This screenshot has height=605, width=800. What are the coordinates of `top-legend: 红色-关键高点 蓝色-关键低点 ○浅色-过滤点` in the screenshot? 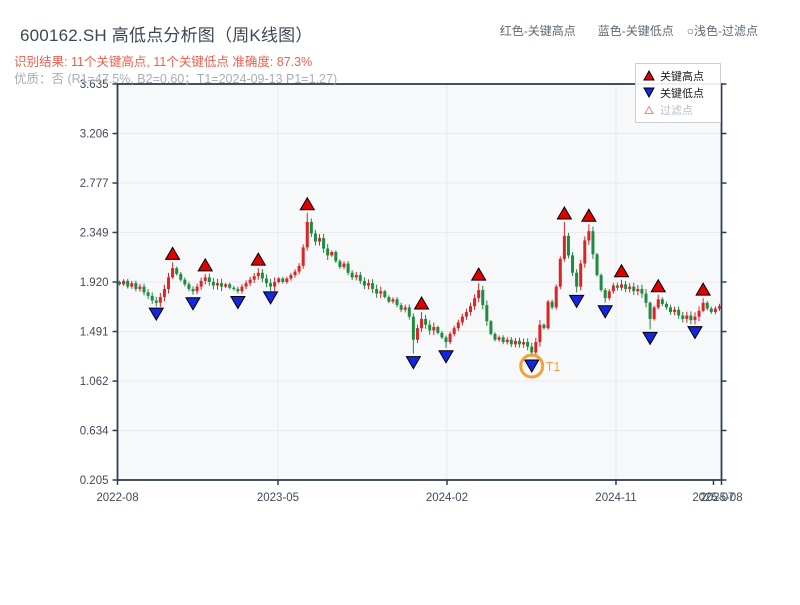 It's located at (629, 30).